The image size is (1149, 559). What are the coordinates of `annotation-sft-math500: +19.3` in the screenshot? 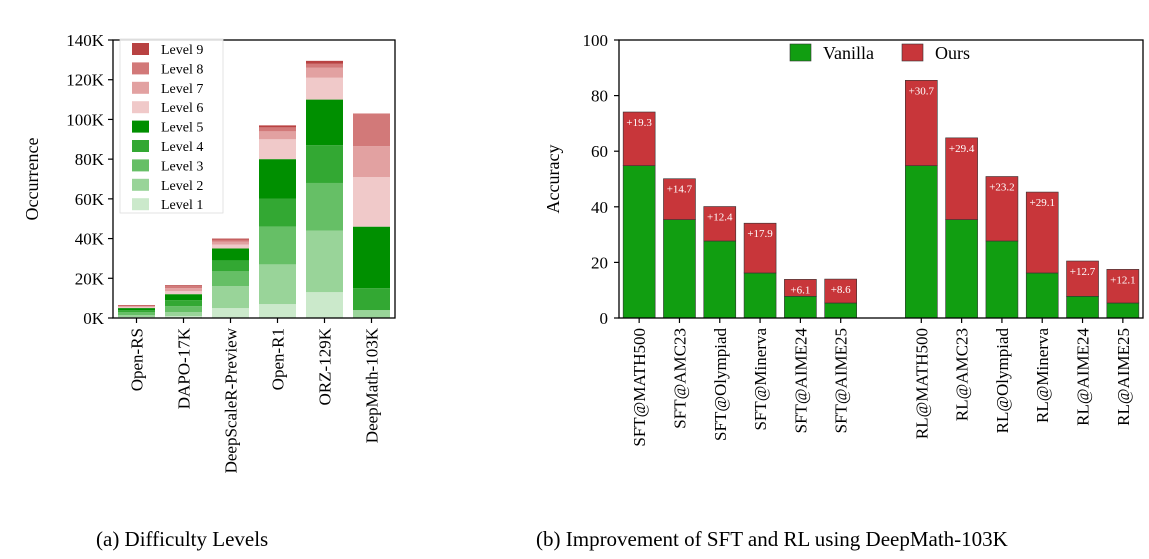 It's located at (639, 123).